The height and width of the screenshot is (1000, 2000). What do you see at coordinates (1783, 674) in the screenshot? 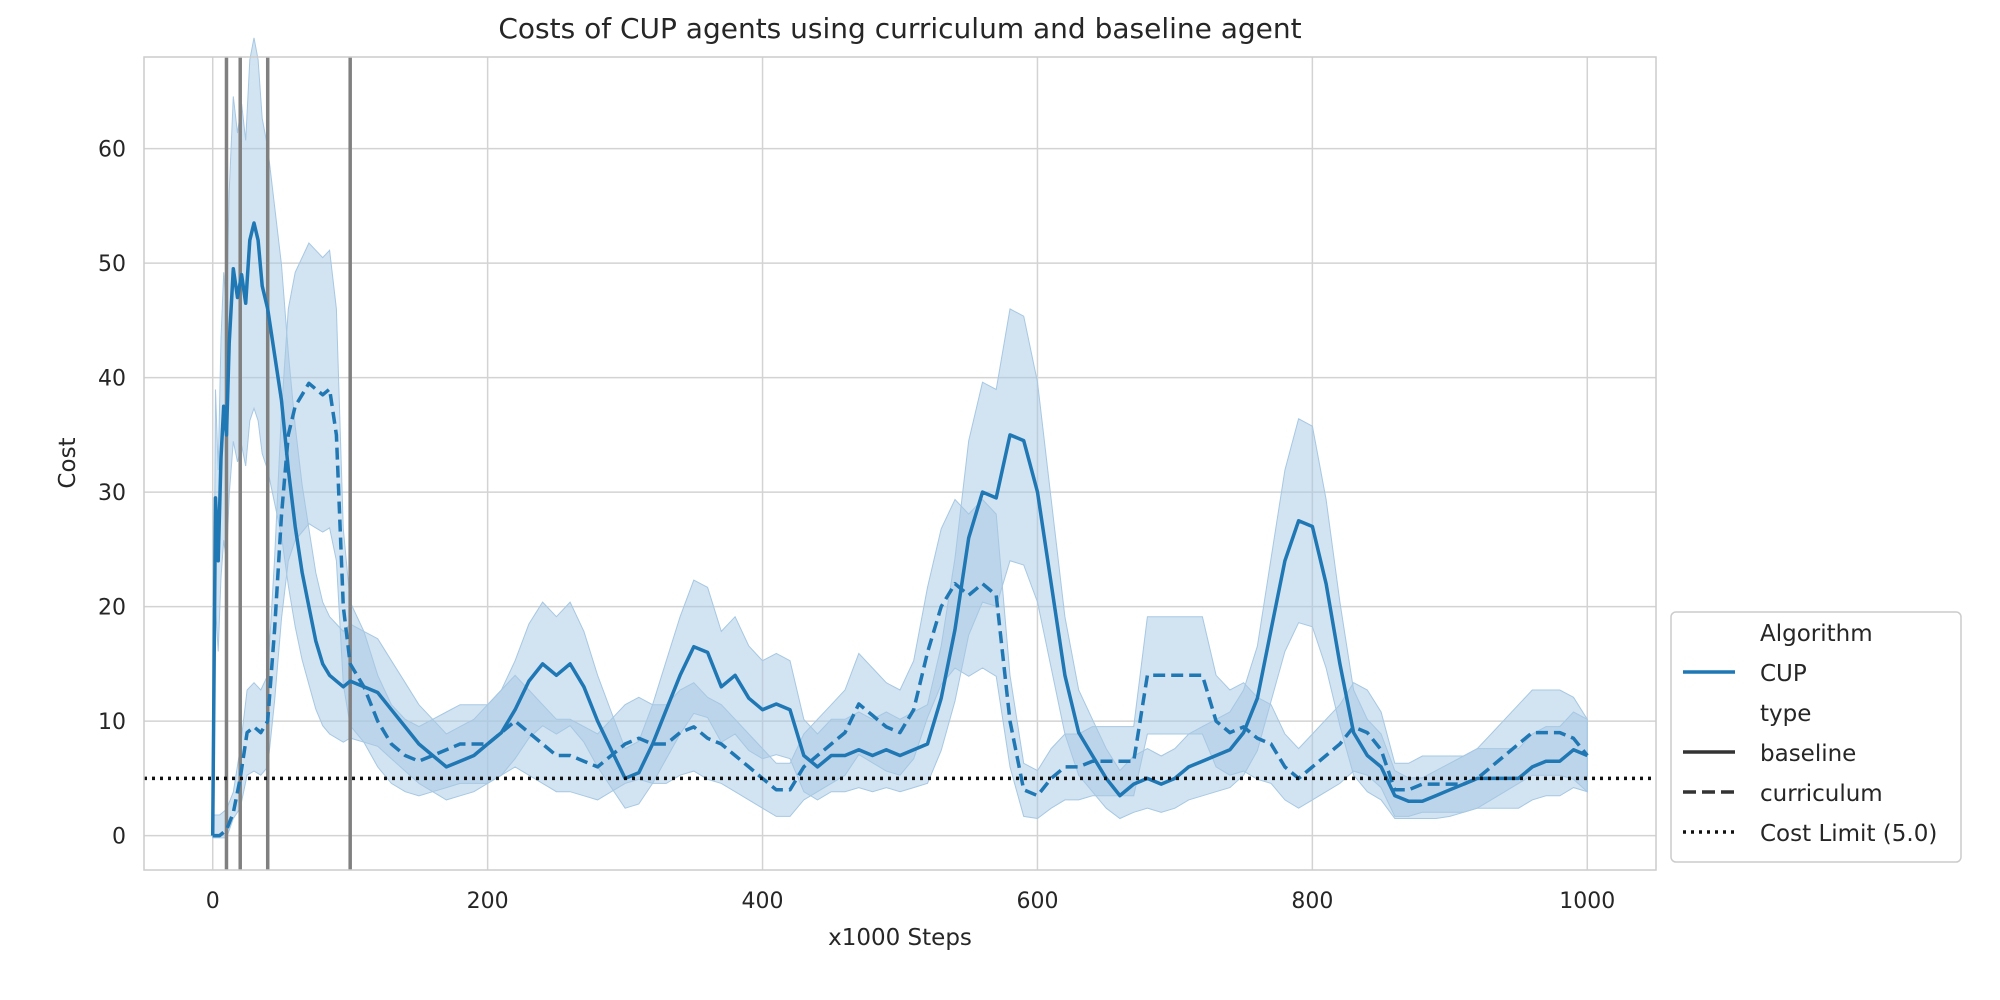
I see `legend-entry-cup: CUP` at bounding box center [1783, 674].